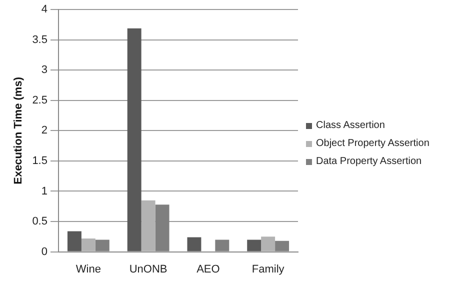 The height and width of the screenshot is (287, 474). Describe the element at coordinates (40, 222) in the screenshot. I see `y-tick-label: 0.5` at that location.